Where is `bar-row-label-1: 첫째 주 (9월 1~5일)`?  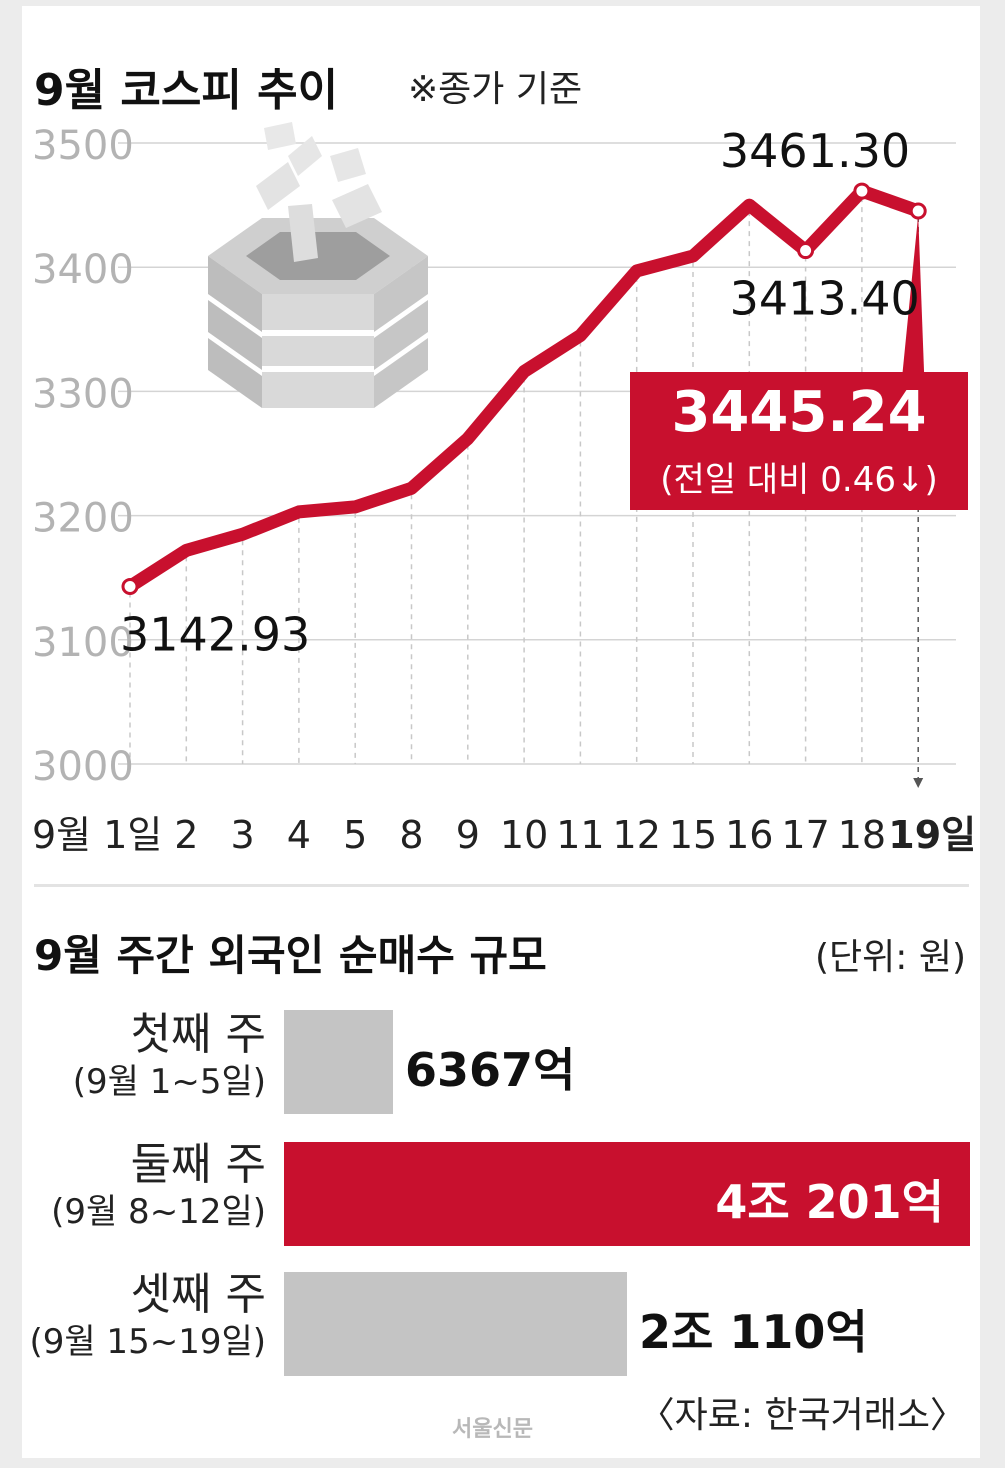 bar-row-label-1: 첫째 주 (9월 1~5일) is located at coordinates (144, 1065).